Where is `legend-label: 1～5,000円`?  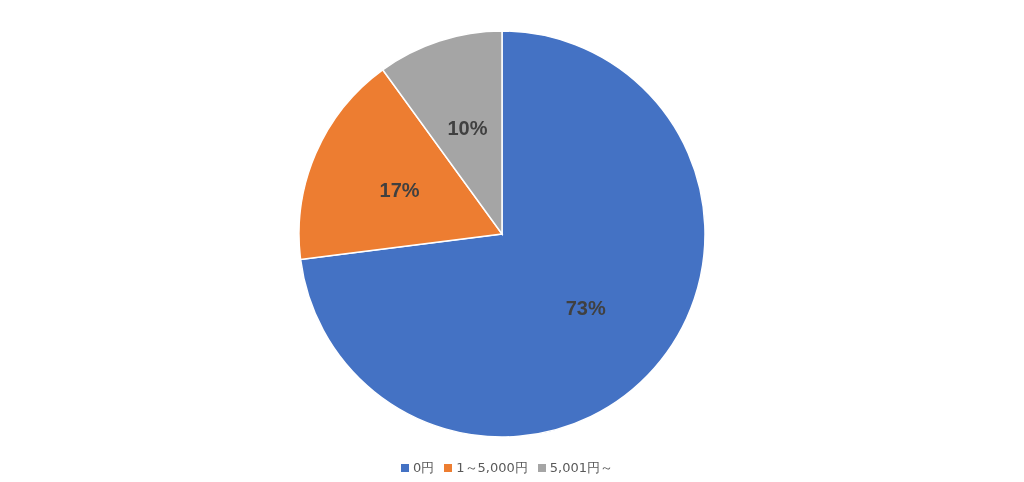
legend-label: 1～5,000円 is located at coordinates (492, 467).